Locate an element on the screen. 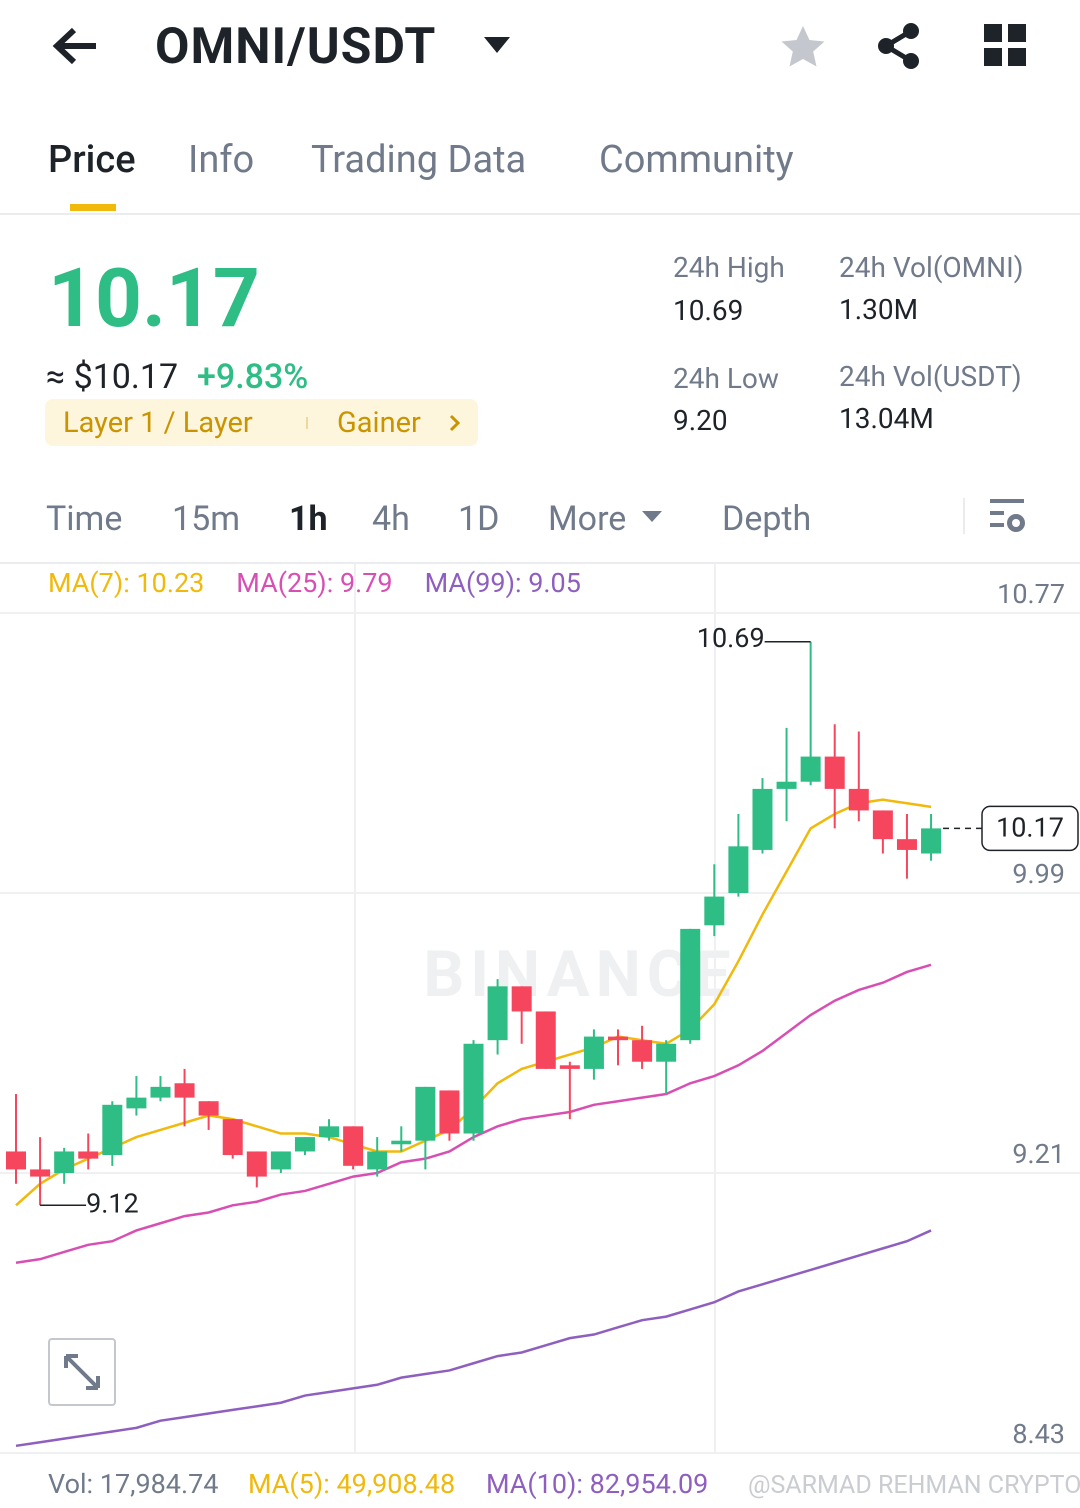  pair-dropdown is located at coordinates (497, 45).